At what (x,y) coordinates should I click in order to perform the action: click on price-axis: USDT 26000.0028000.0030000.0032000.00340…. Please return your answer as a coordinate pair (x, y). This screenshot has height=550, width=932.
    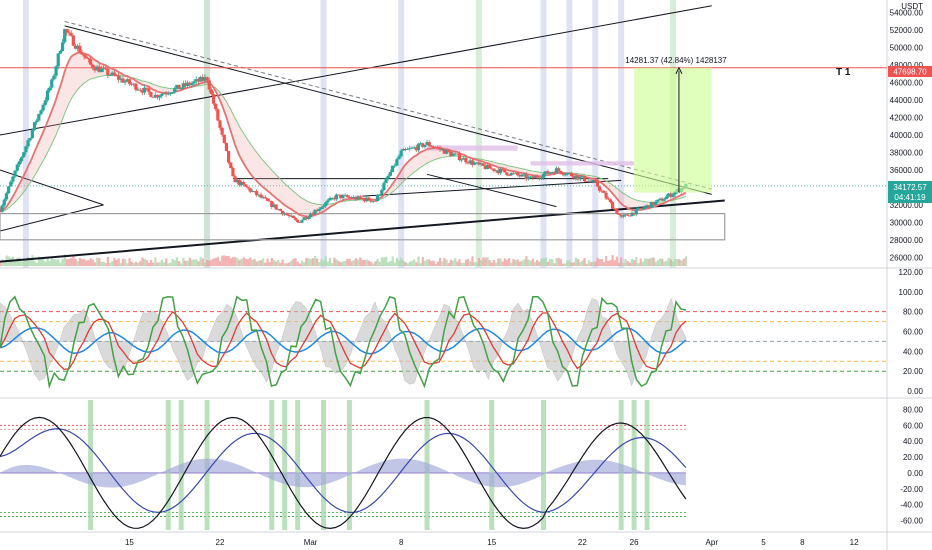
    Looking at the image, I should click on (907, 263).